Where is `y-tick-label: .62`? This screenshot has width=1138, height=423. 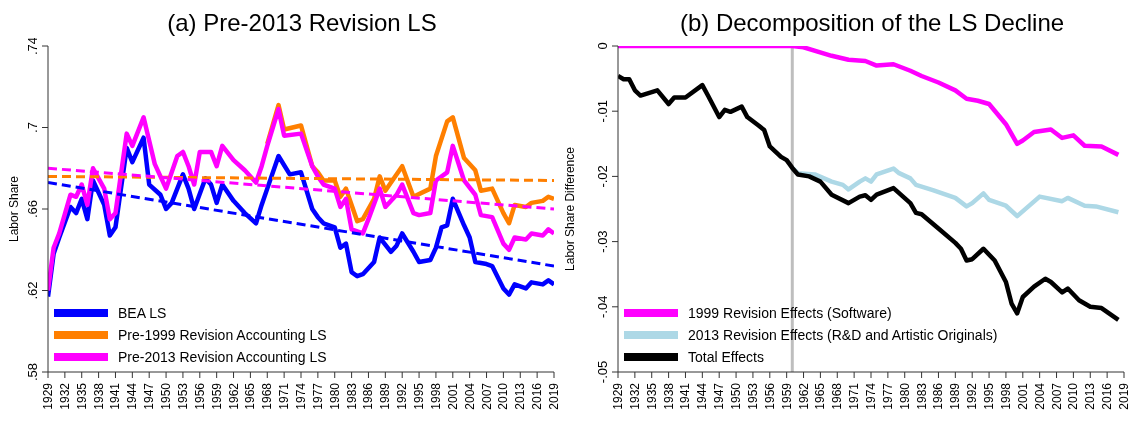 y-tick-label: .62 is located at coordinates (32, 290).